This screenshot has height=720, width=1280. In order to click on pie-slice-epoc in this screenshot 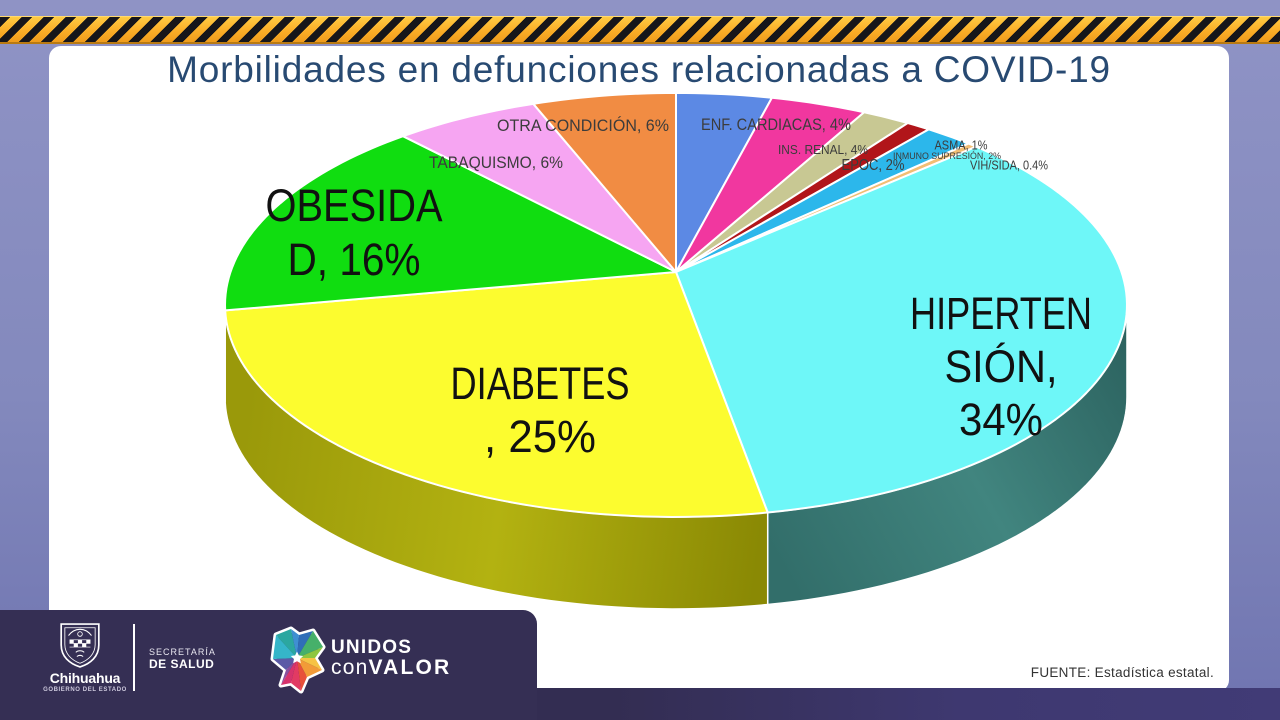, I will do `click(792, 192)`.